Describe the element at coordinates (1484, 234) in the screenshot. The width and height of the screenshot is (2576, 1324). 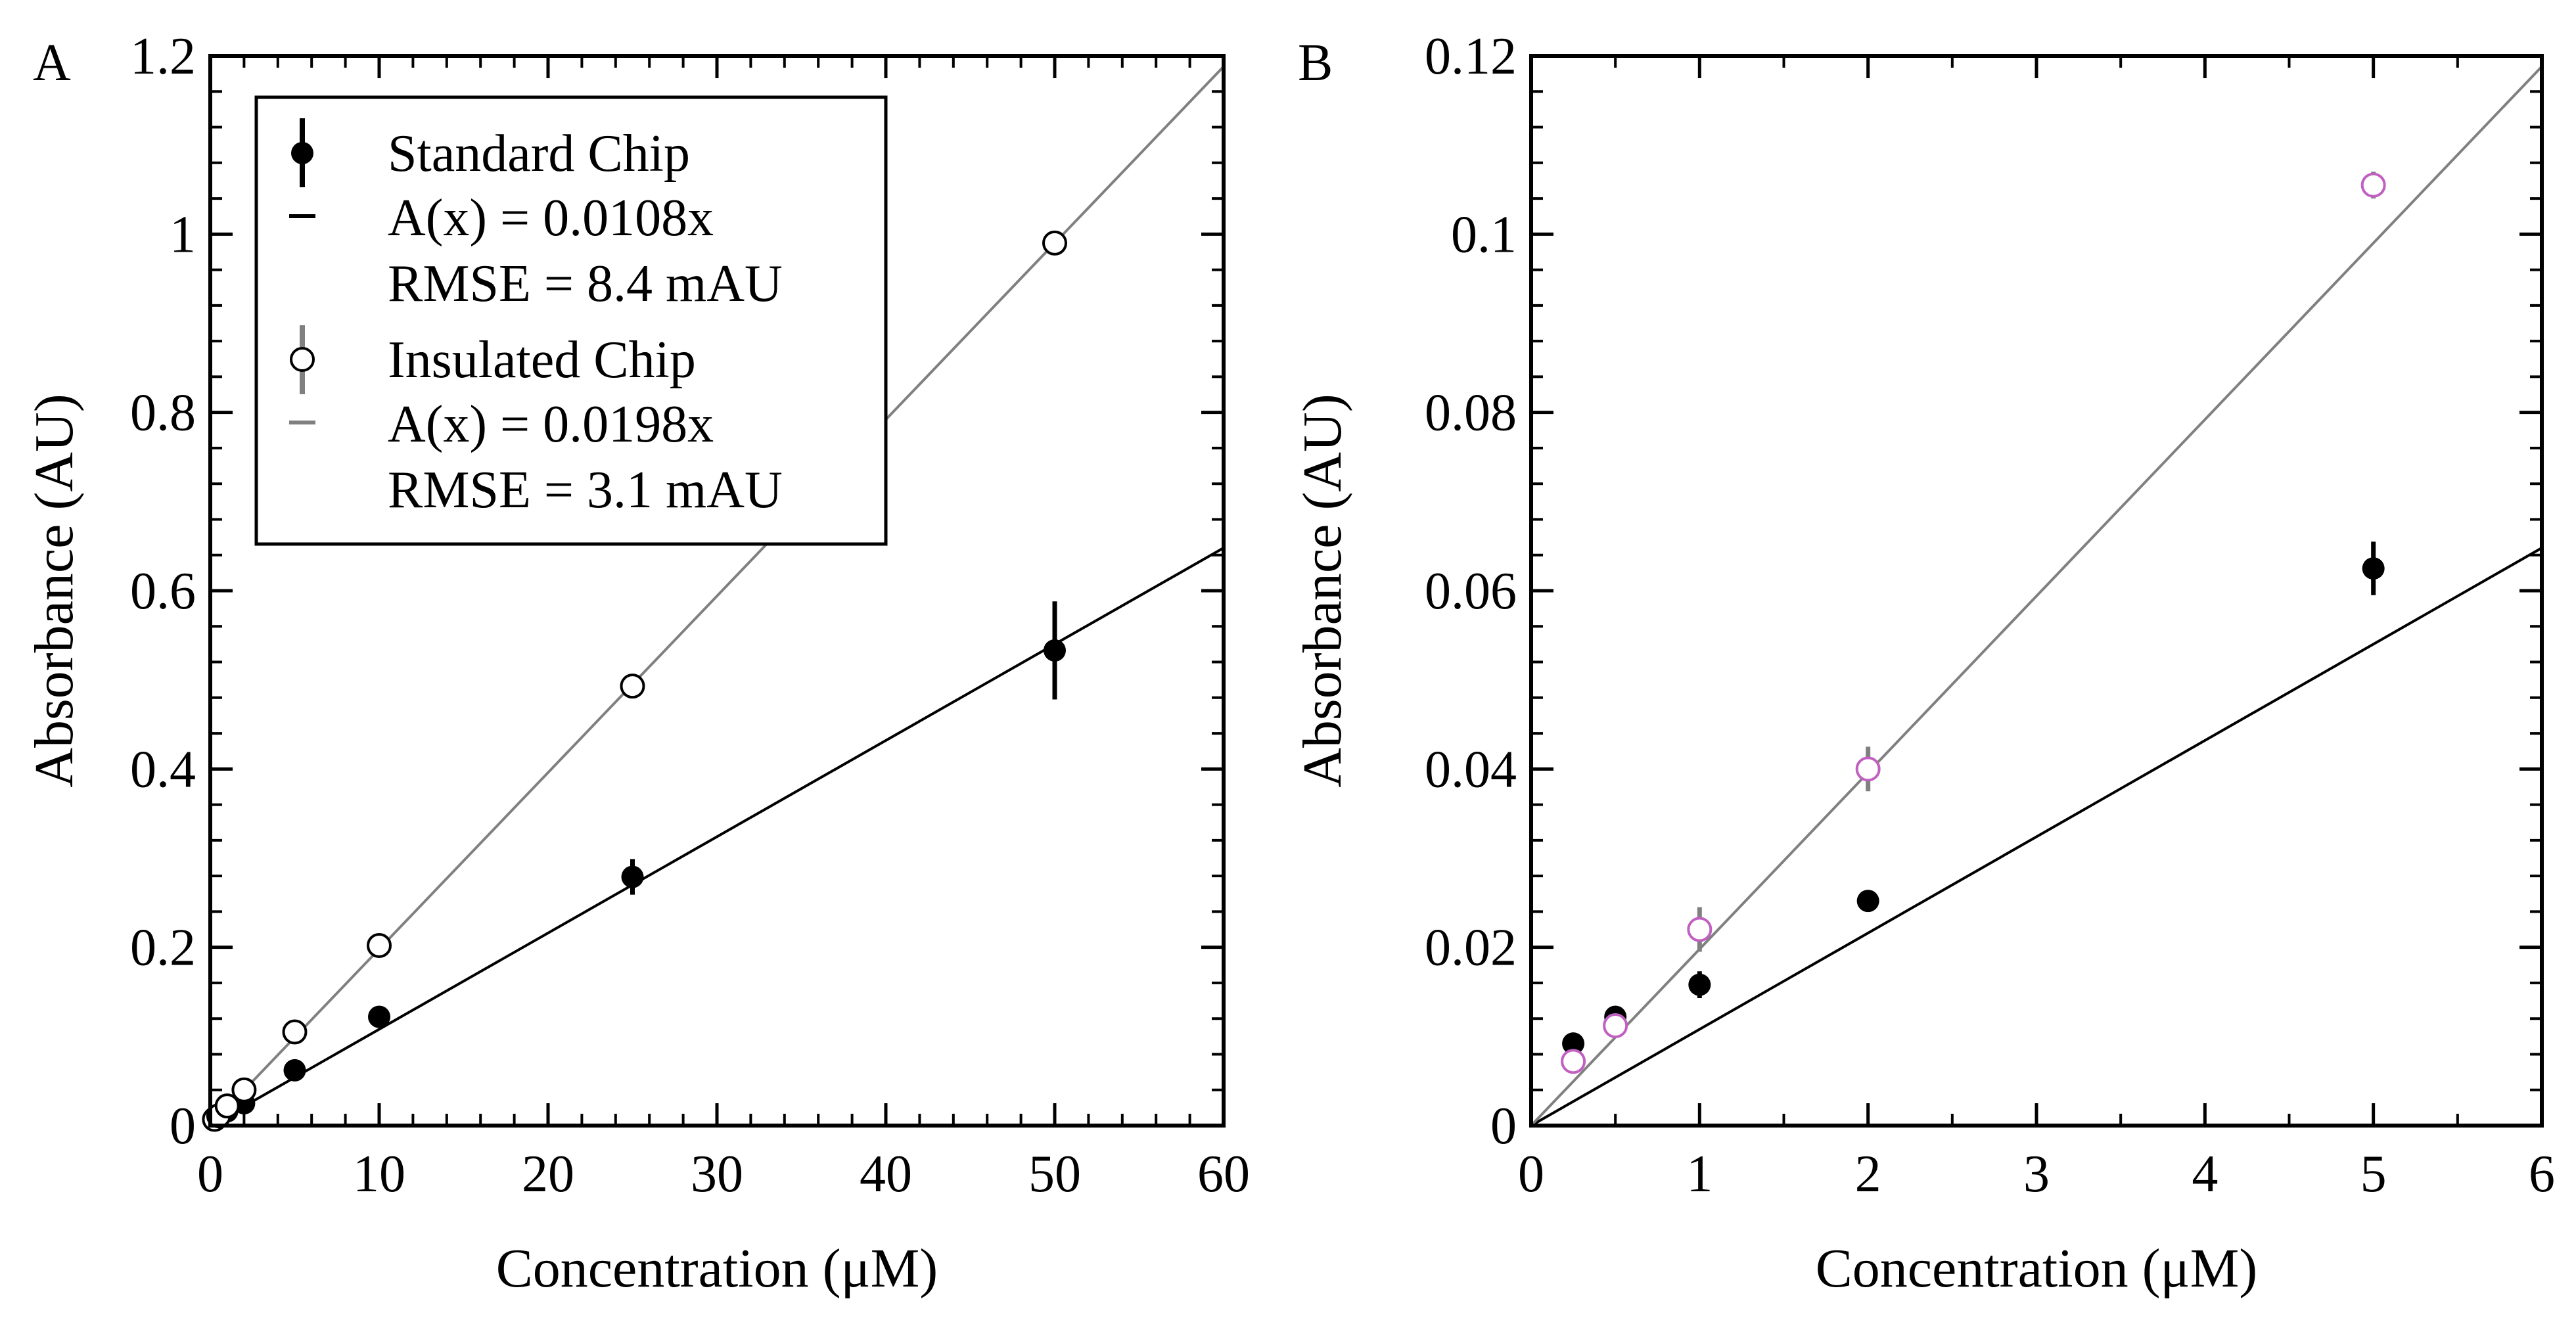
I see `panel-b-y-tick-label: 0.1` at that location.